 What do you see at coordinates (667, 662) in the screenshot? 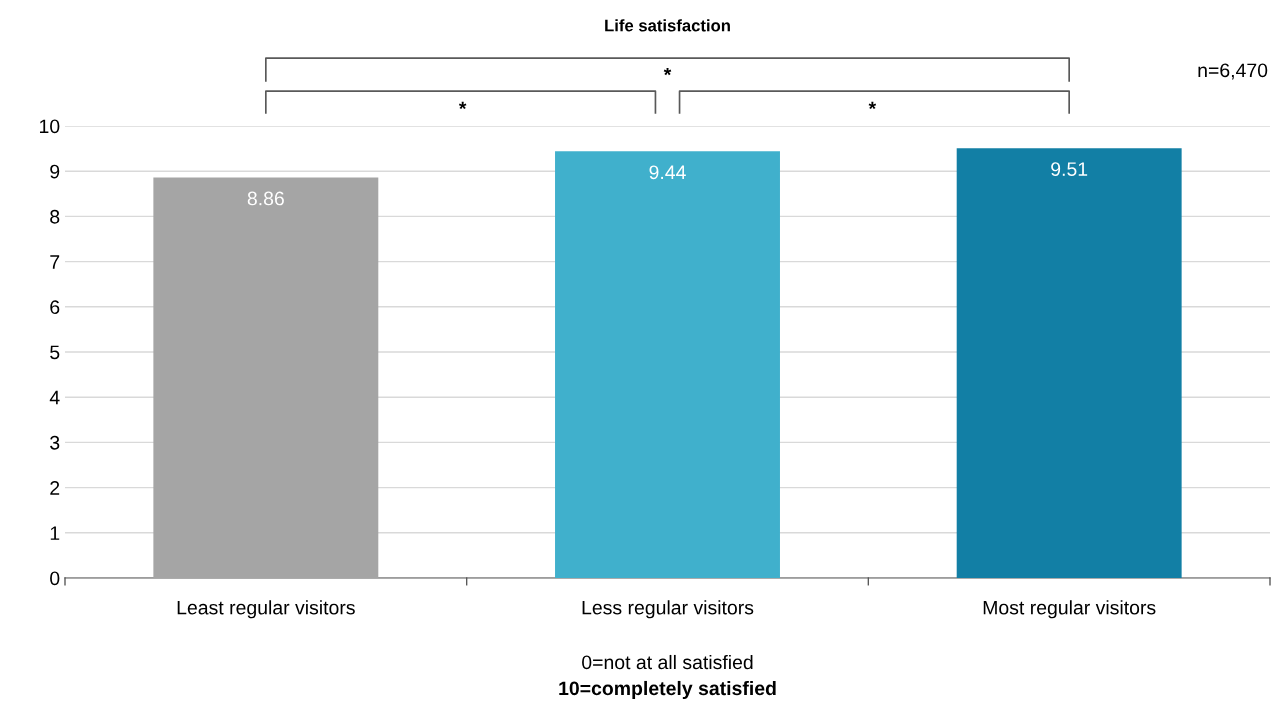
I see `text: 0=not at all satisfied` at bounding box center [667, 662].